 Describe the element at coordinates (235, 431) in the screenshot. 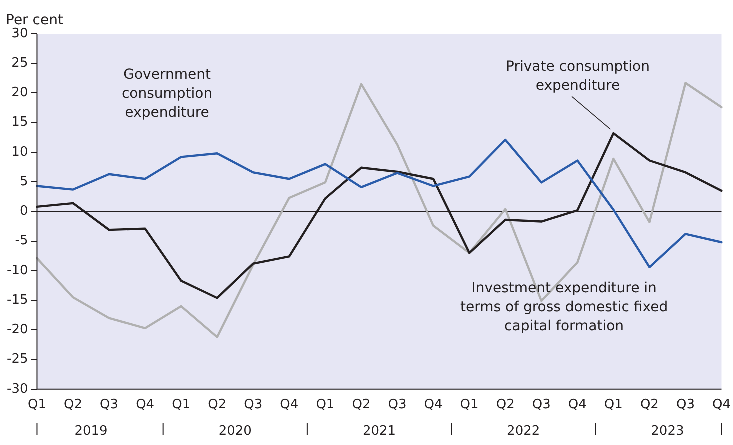

I see `text: 2020` at that location.